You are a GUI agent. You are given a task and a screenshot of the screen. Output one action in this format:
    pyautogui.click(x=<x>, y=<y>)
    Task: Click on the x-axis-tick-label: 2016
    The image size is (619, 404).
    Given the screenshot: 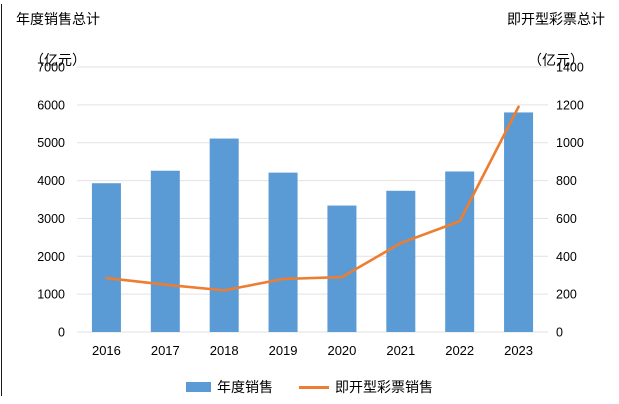 What is the action you would take?
    pyautogui.click(x=106, y=350)
    